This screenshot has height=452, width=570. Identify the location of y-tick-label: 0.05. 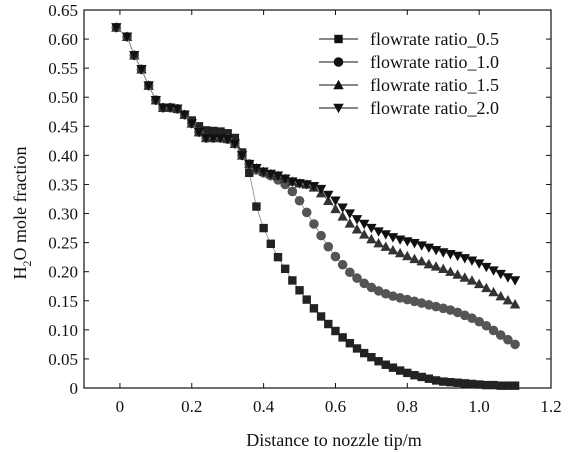
(63, 359).